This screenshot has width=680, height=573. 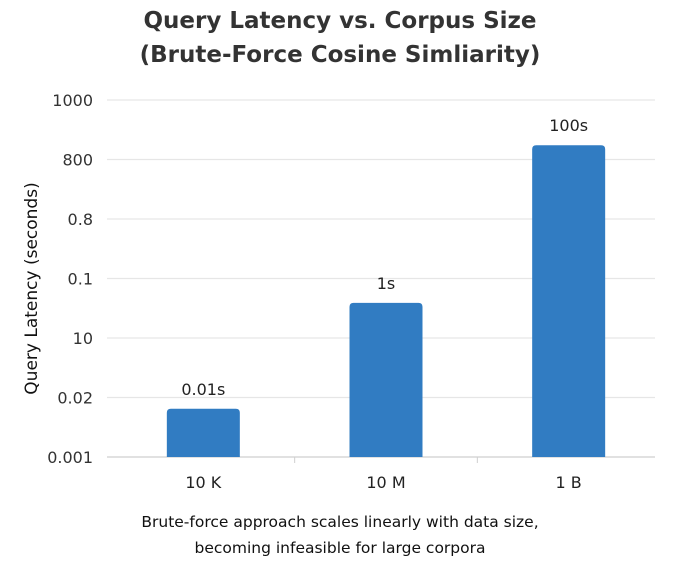 I want to click on data-label: 1s, so click(x=386, y=283).